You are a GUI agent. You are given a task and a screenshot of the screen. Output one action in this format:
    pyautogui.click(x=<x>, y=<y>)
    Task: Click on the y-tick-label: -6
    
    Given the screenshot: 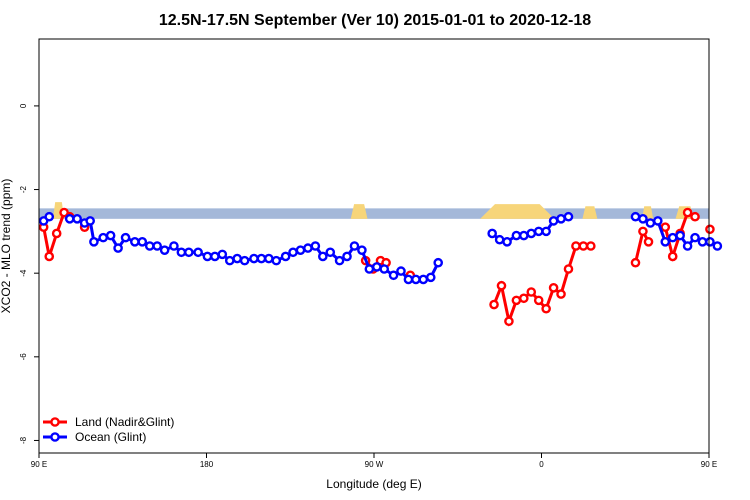 What is the action you would take?
    pyautogui.click(x=23, y=357)
    